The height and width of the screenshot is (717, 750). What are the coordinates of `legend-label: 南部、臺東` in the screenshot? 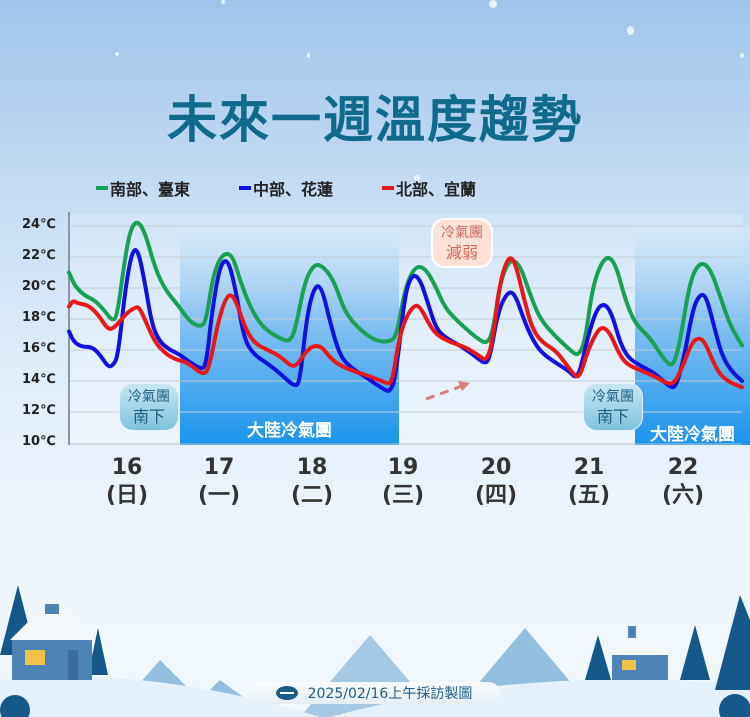 It's located at (150, 189).